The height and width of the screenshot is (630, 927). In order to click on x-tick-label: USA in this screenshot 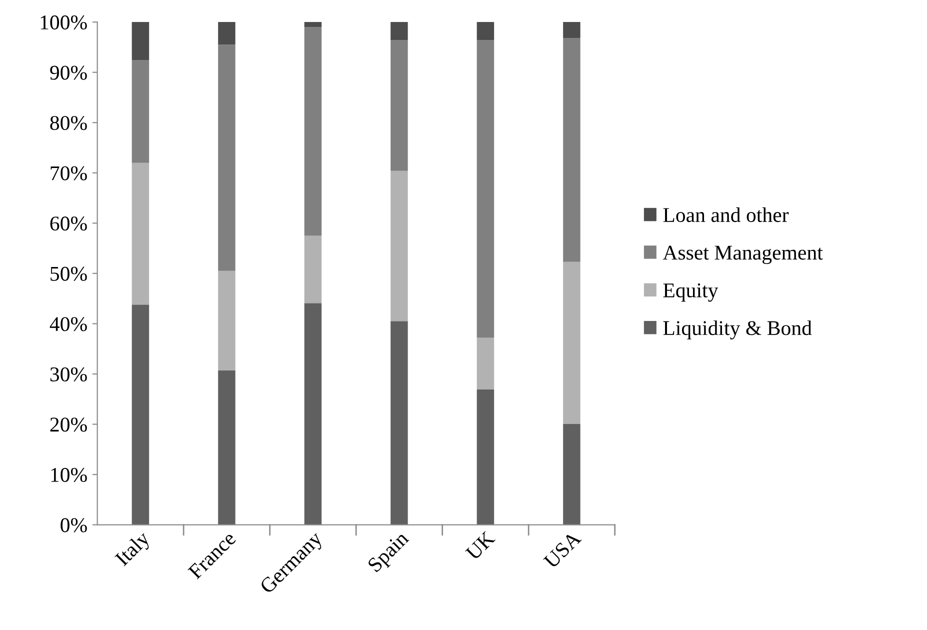, I will do `click(562, 550)`.